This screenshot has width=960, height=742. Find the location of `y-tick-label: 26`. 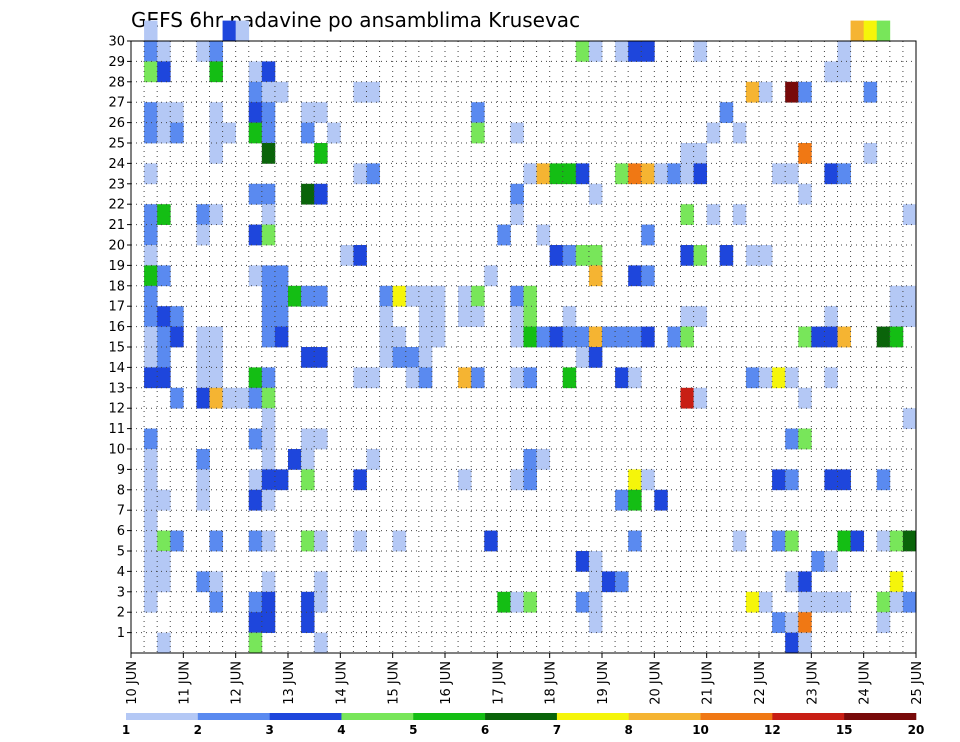

y-tick-label: 26 is located at coordinates (116, 123).